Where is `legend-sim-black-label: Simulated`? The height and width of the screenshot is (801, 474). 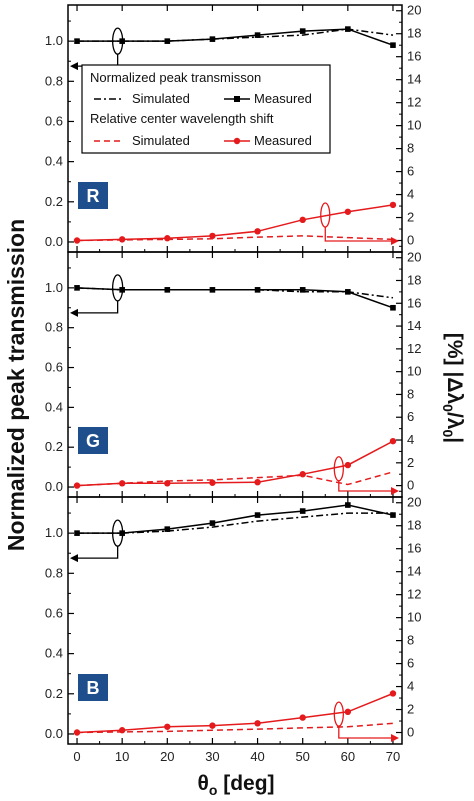 legend-sim-black-label: Simulated is located at coordinates (161, 98).